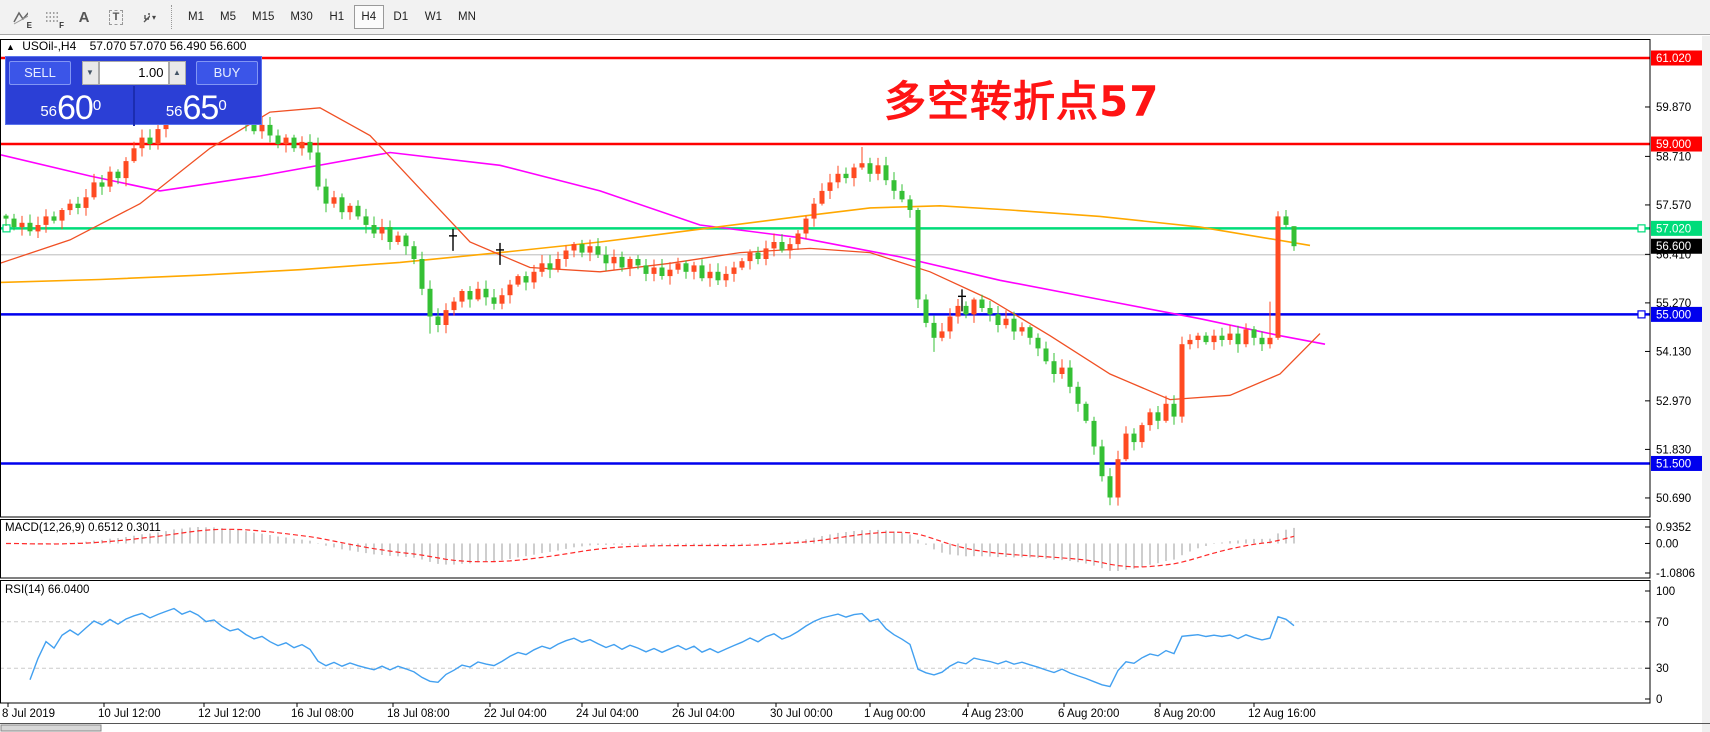  Describe the element at coordinates (1675, 574) in the screenshot. I see `macd-axis-label: -1.0806` at that location.